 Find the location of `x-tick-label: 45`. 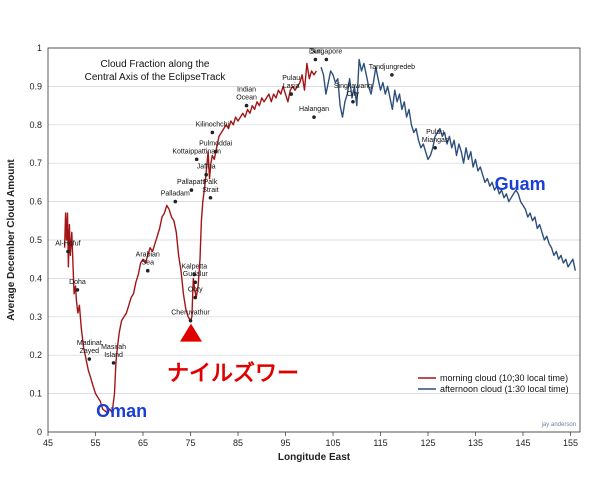

x-tick-label: 45 is located at coordinates (48, 443).